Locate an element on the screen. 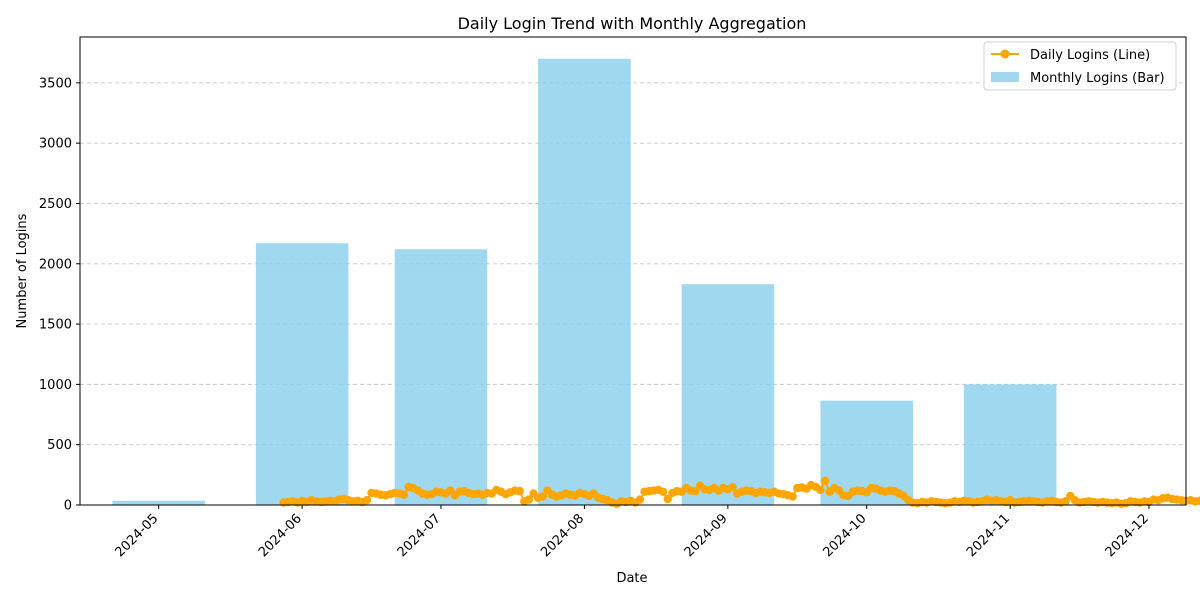 This screenshot has width=1200, height=600. x-tick-label: 2024-09 is located at coordinates (706, 535).